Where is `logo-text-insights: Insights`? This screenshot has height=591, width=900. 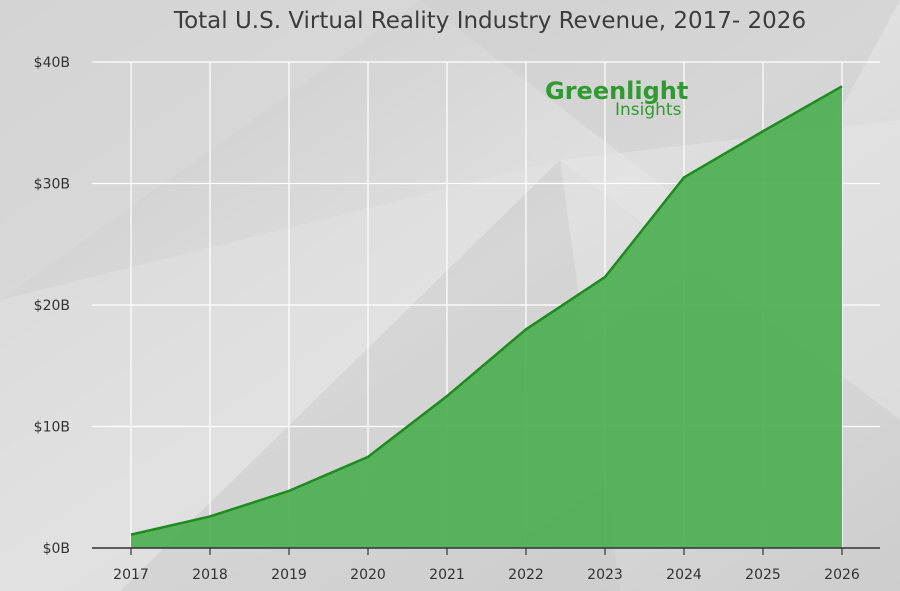
logo-text-insights: Insights is located at coordinates (648, 110).